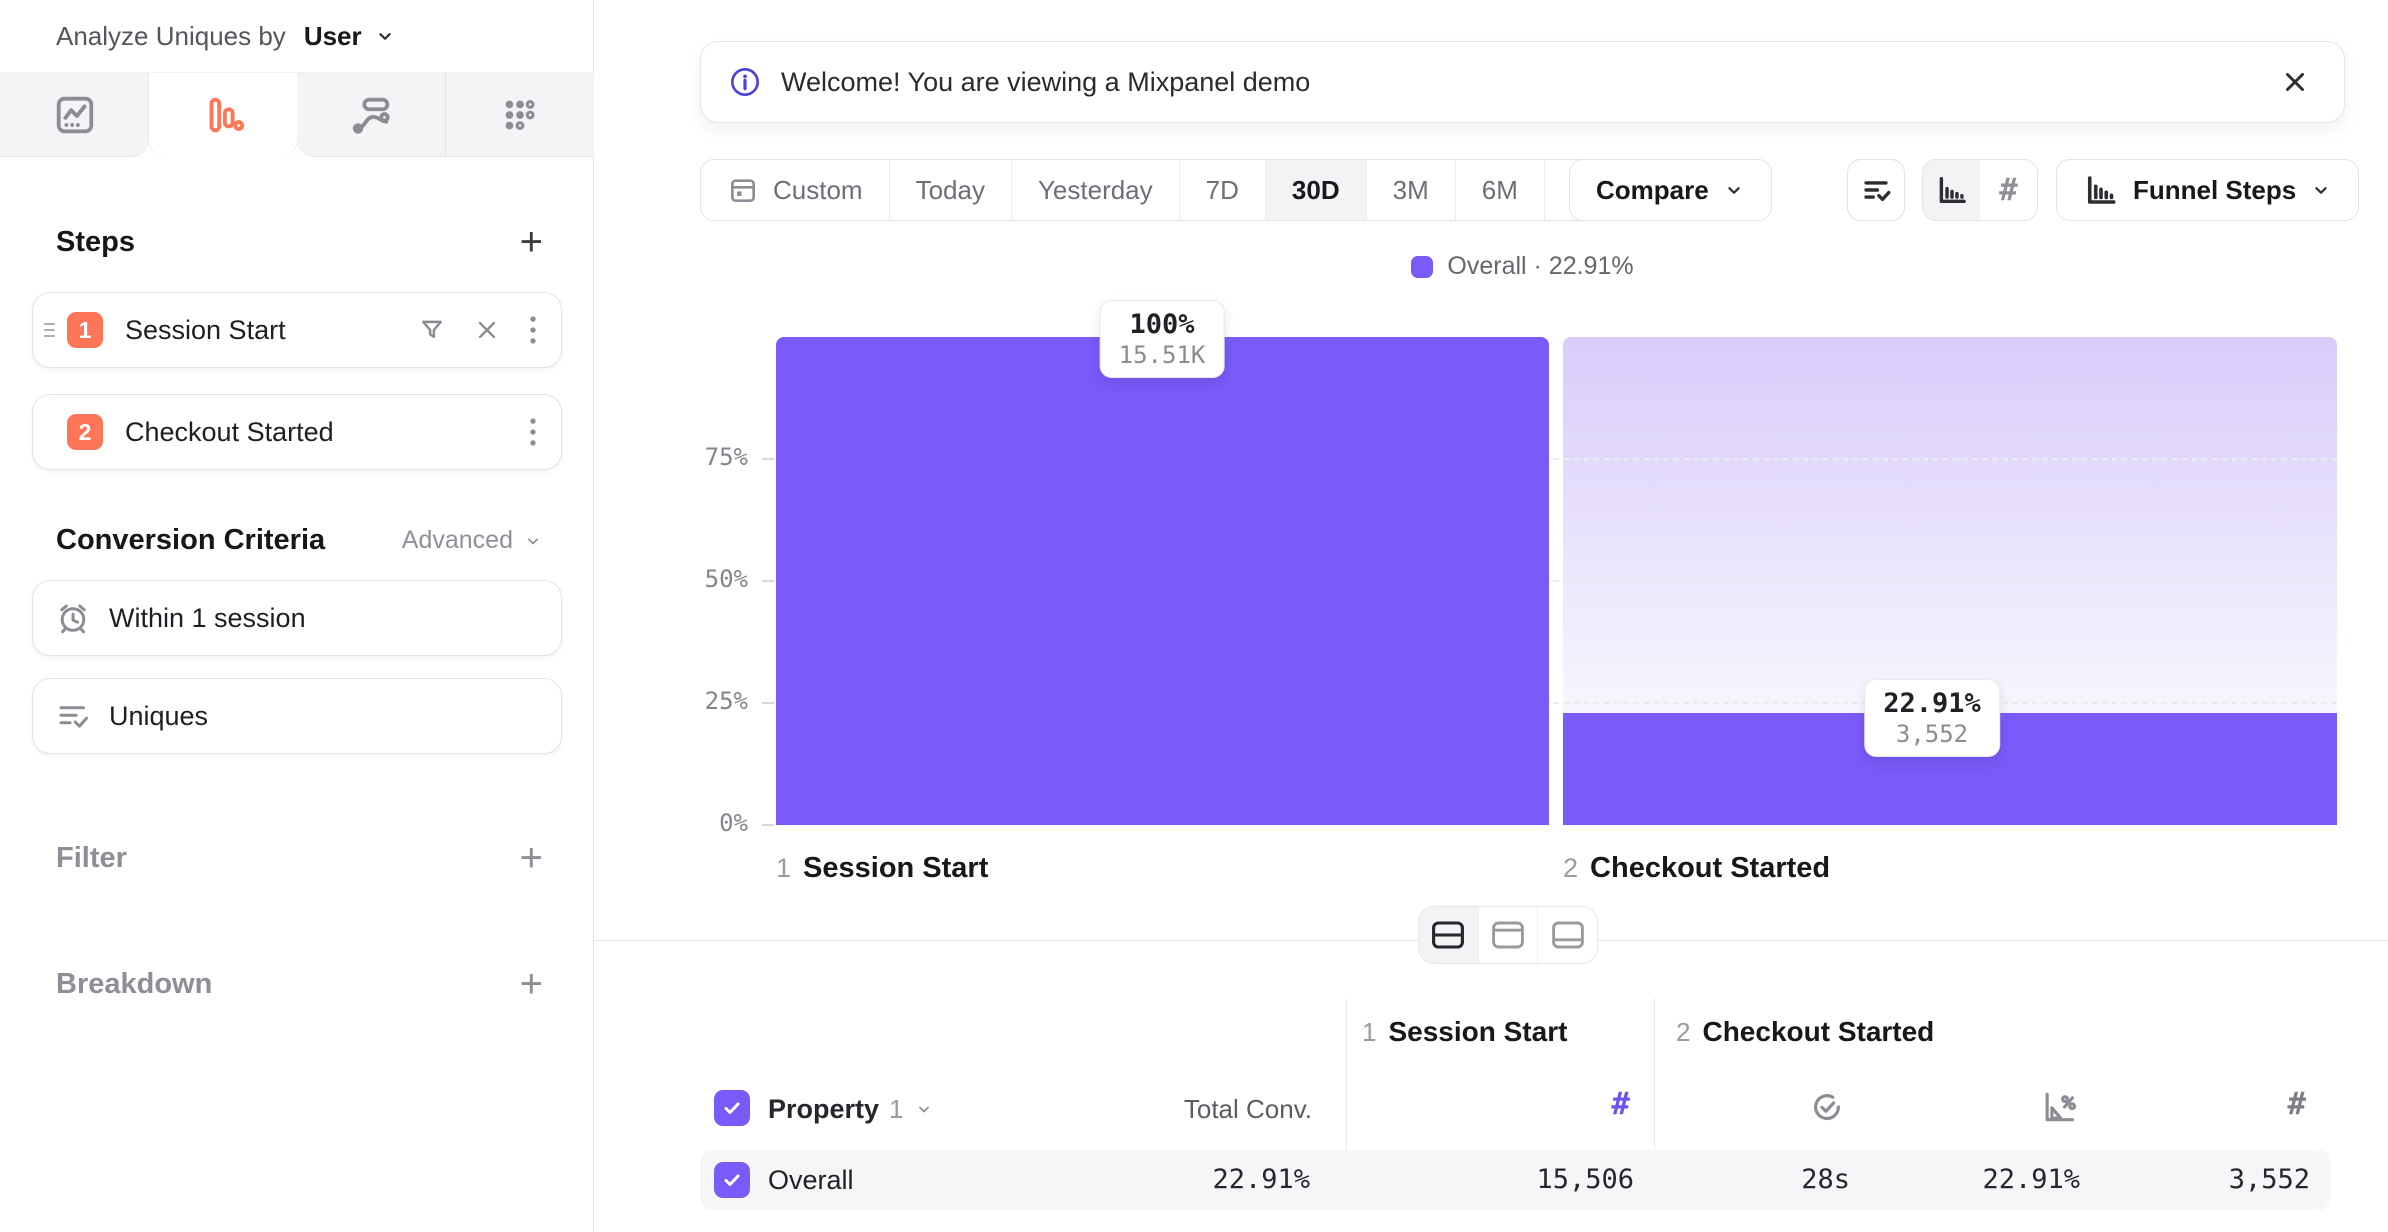  I want to click on tab-flows, so click(371, 115).